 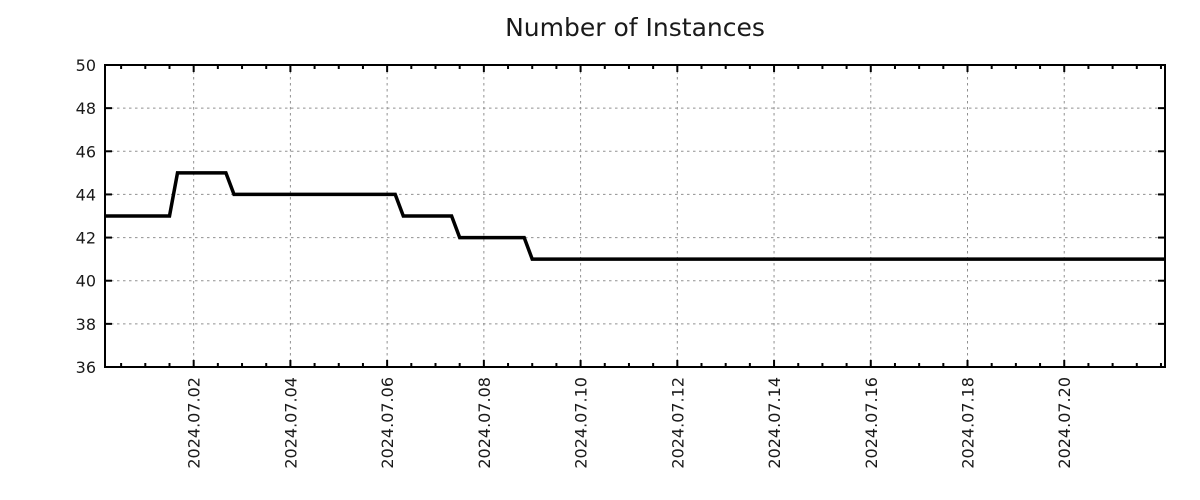 I want to click on x-tick-label: 2024.07.06, so click(x=387, y=423).